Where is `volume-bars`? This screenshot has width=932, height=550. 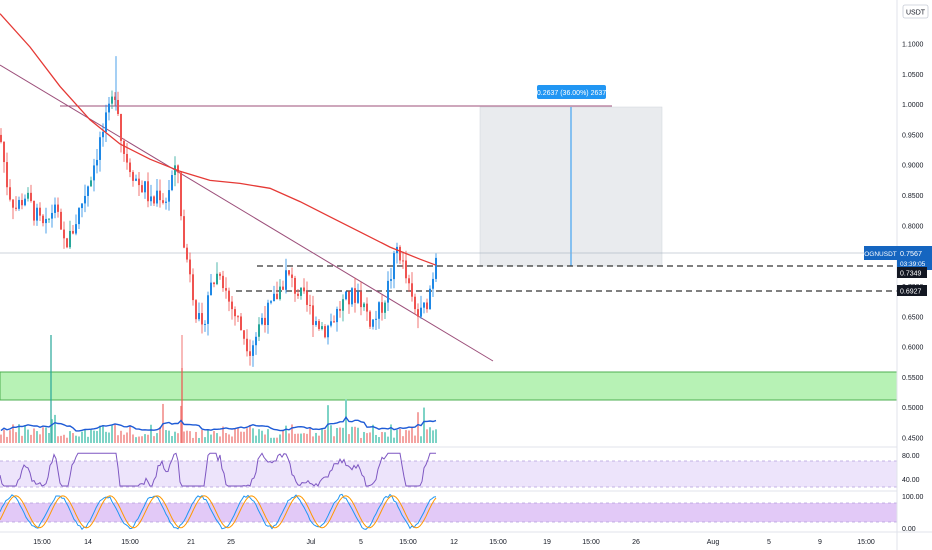
volume-bars is located at coordinates (218, 388).